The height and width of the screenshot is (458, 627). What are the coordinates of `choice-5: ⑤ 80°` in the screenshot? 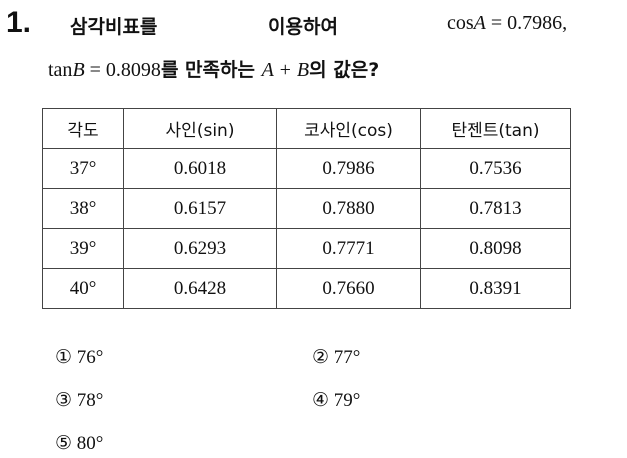 It's located at (79, 443).